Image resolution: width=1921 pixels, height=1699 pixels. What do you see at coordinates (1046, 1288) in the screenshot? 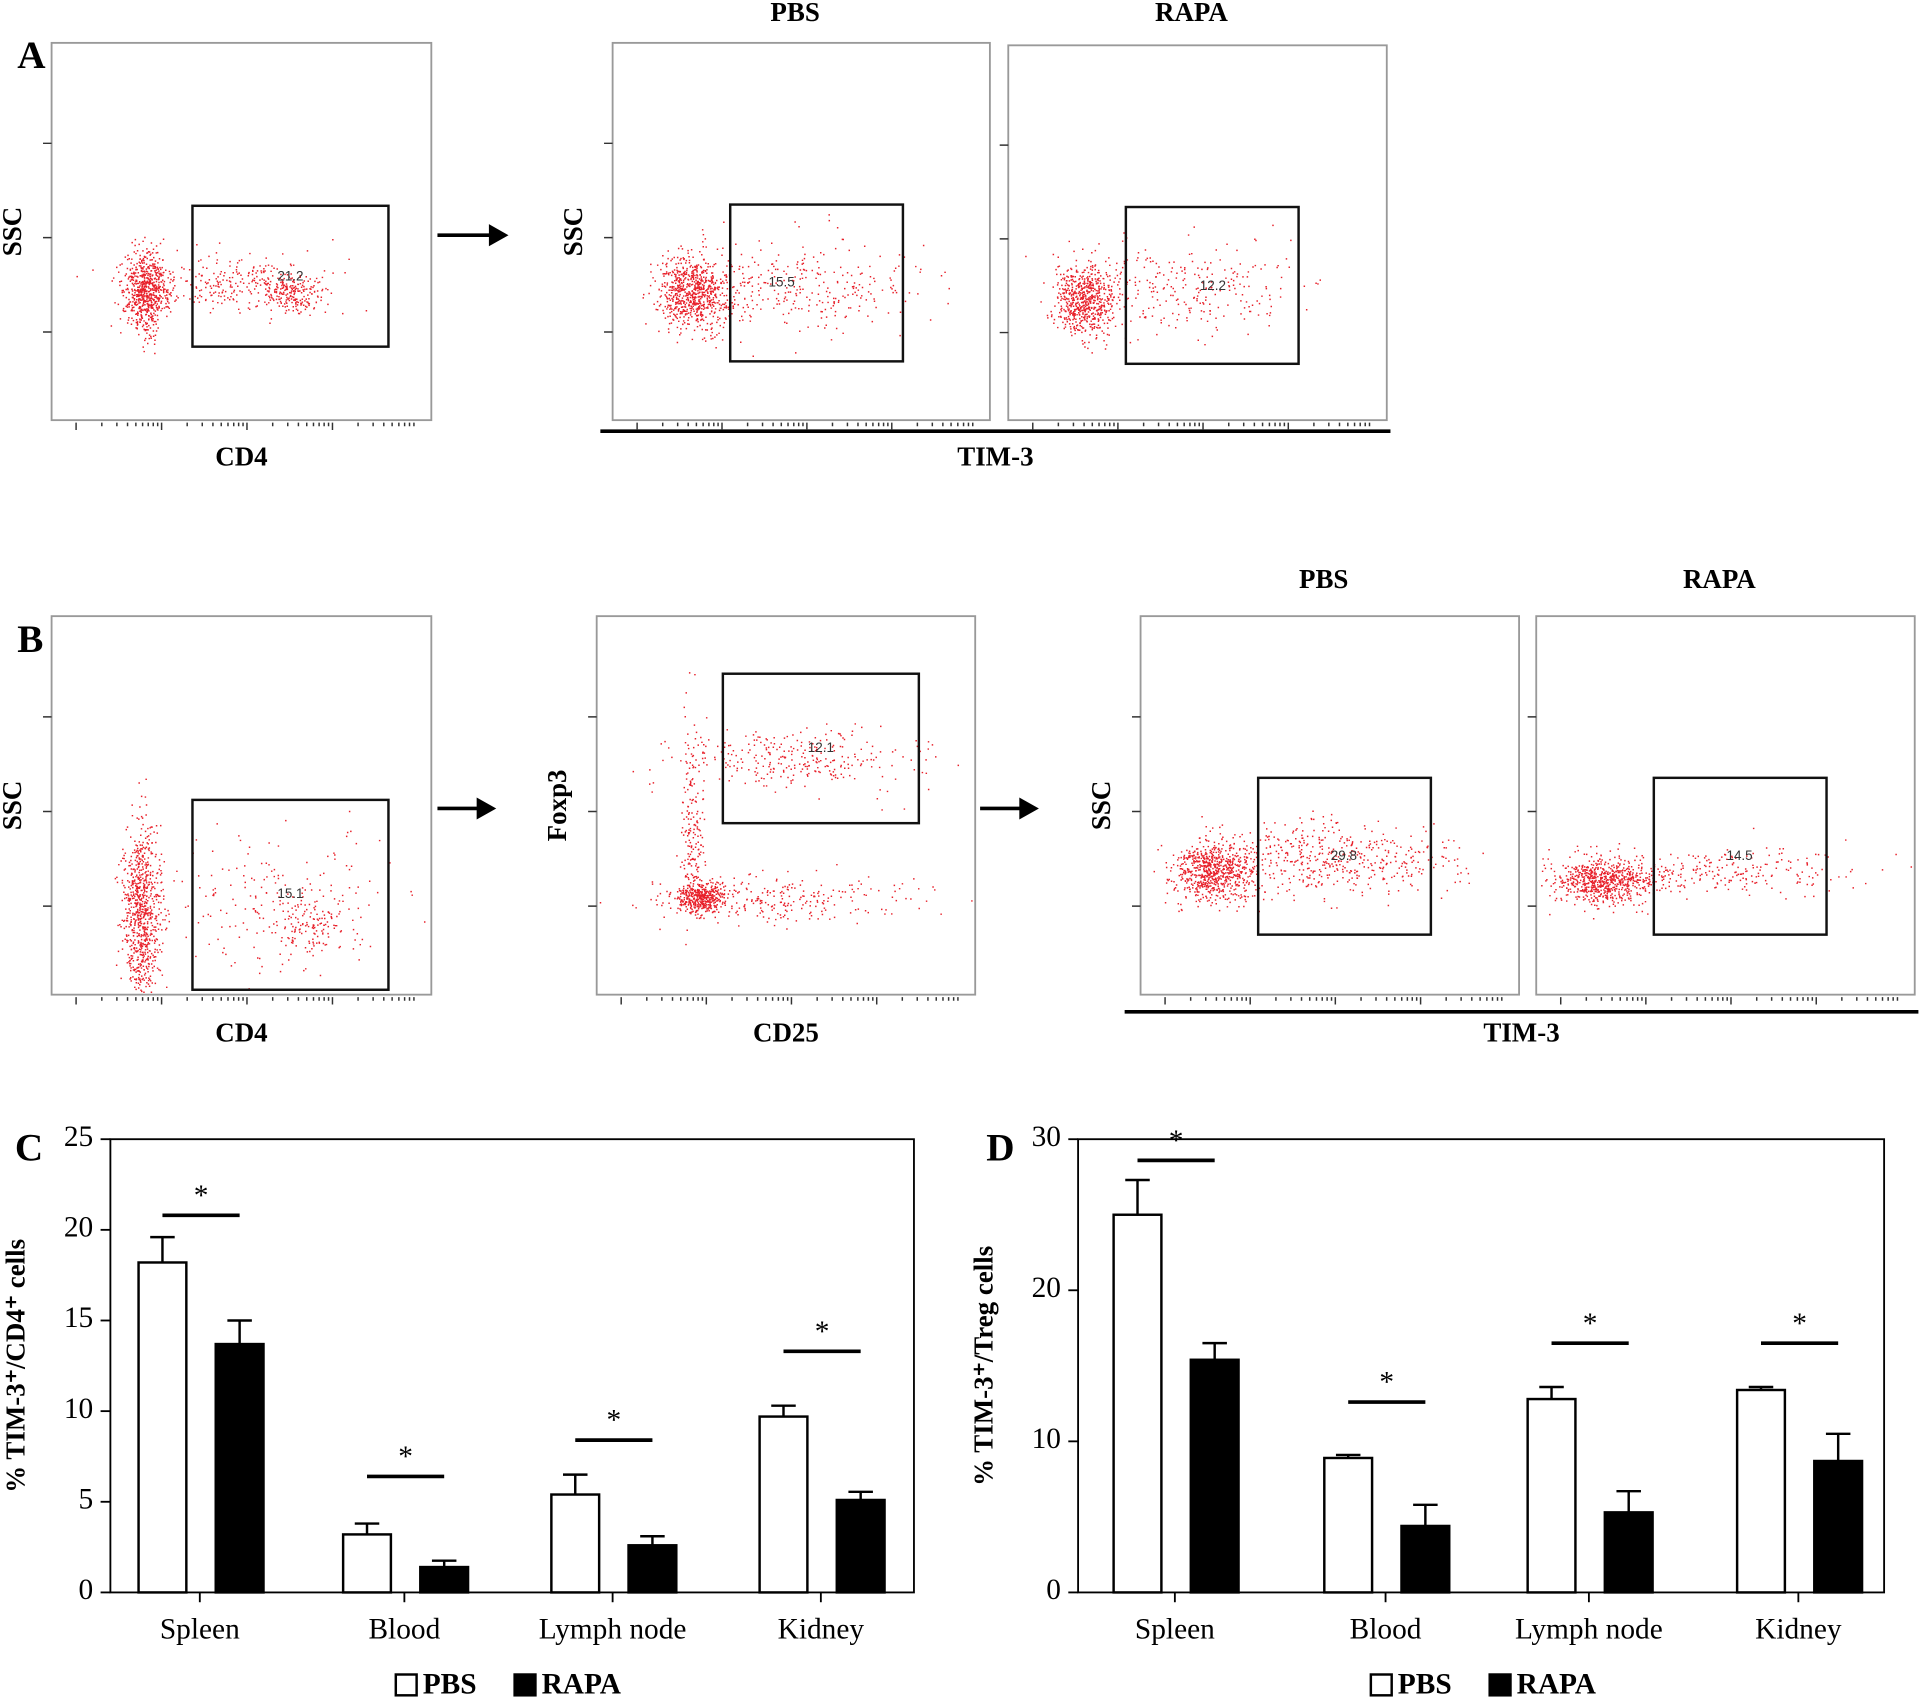
I see `y-tick-label: 20` at bounding box center [1046, 1288].